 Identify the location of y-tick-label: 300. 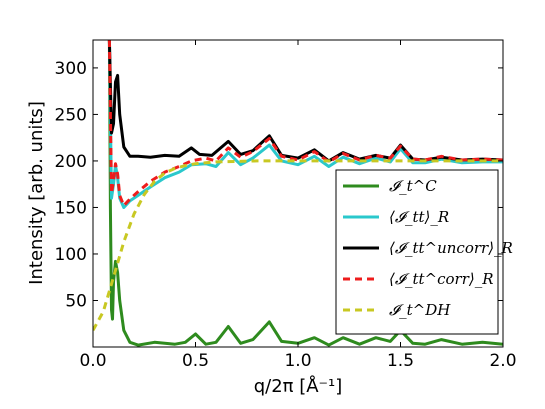
(71, 69).